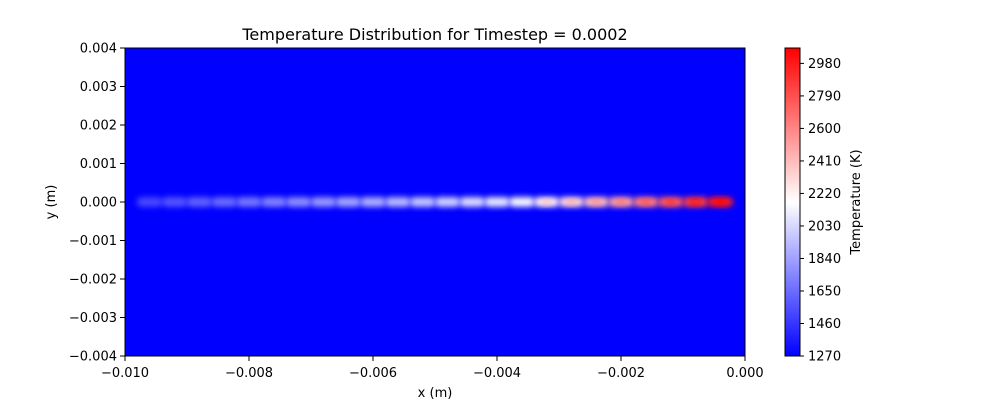  I want to click on colorbar-tick-label: 2220, so click(824, 194).